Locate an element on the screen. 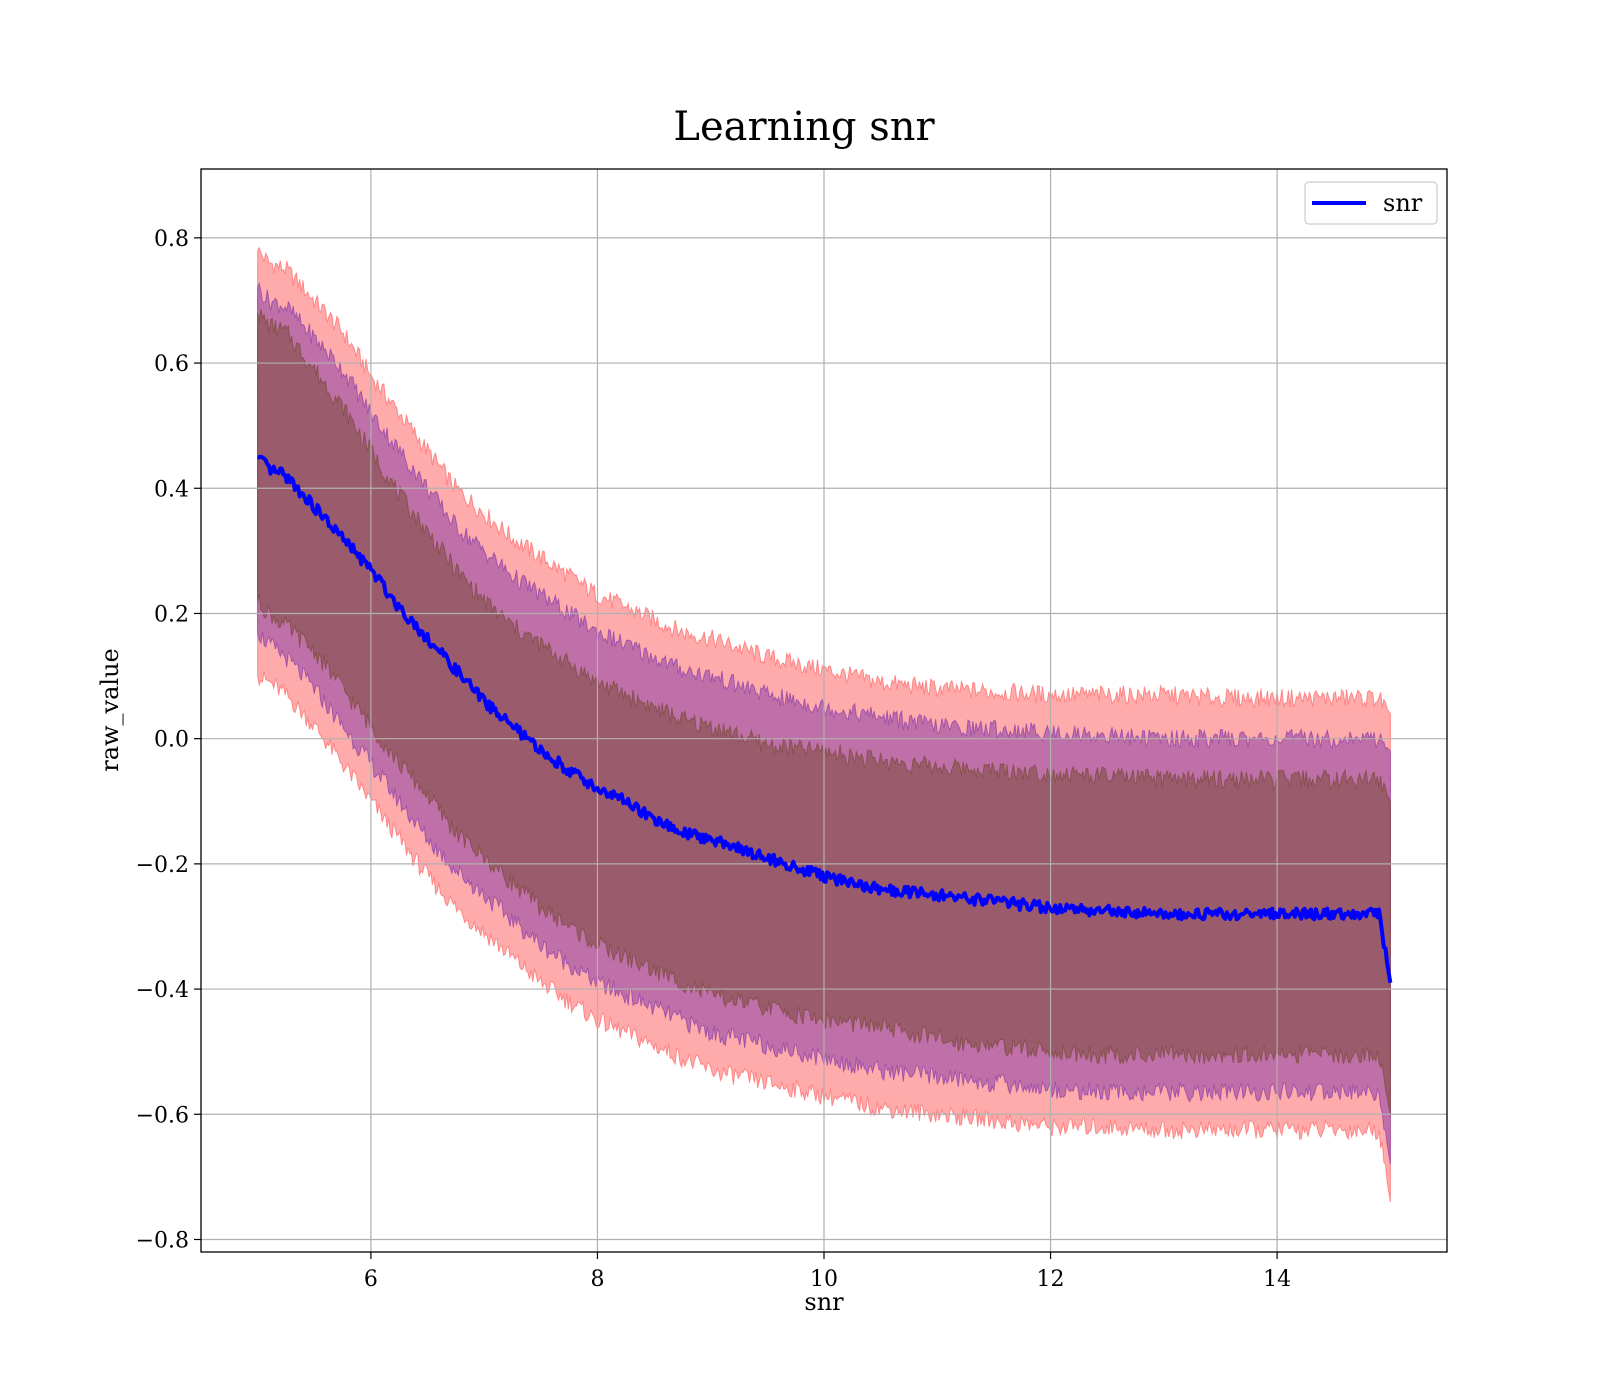 Image resolution: width=1600 pixels, height=1400 pixels. legend-box is located at coordinates (1371, 203).